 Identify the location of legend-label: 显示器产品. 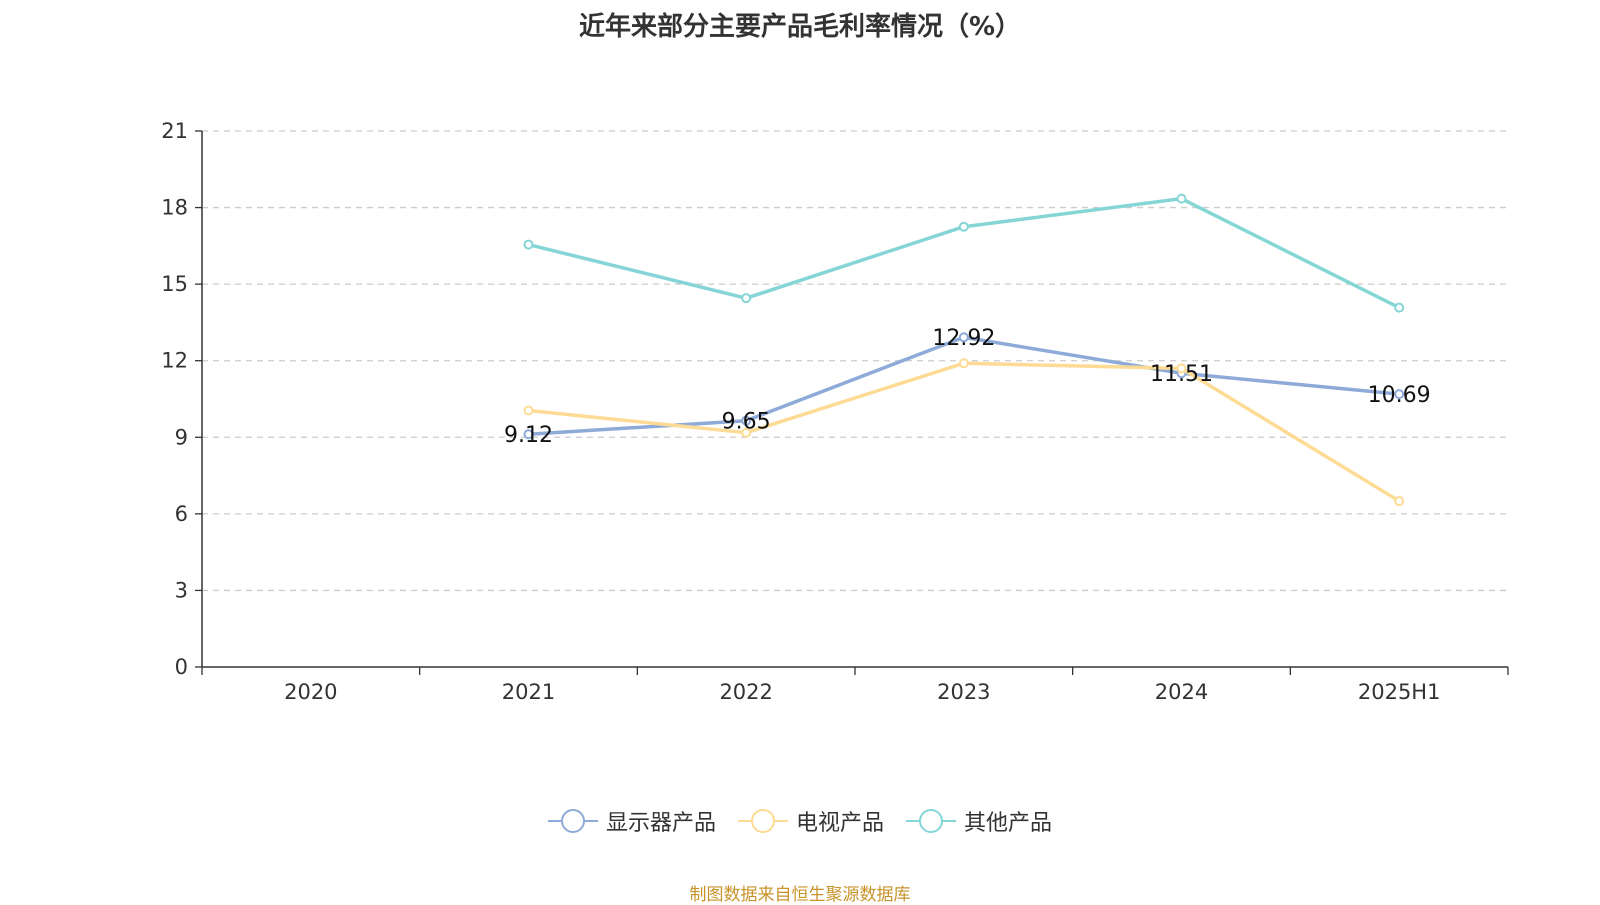
(660, 823).